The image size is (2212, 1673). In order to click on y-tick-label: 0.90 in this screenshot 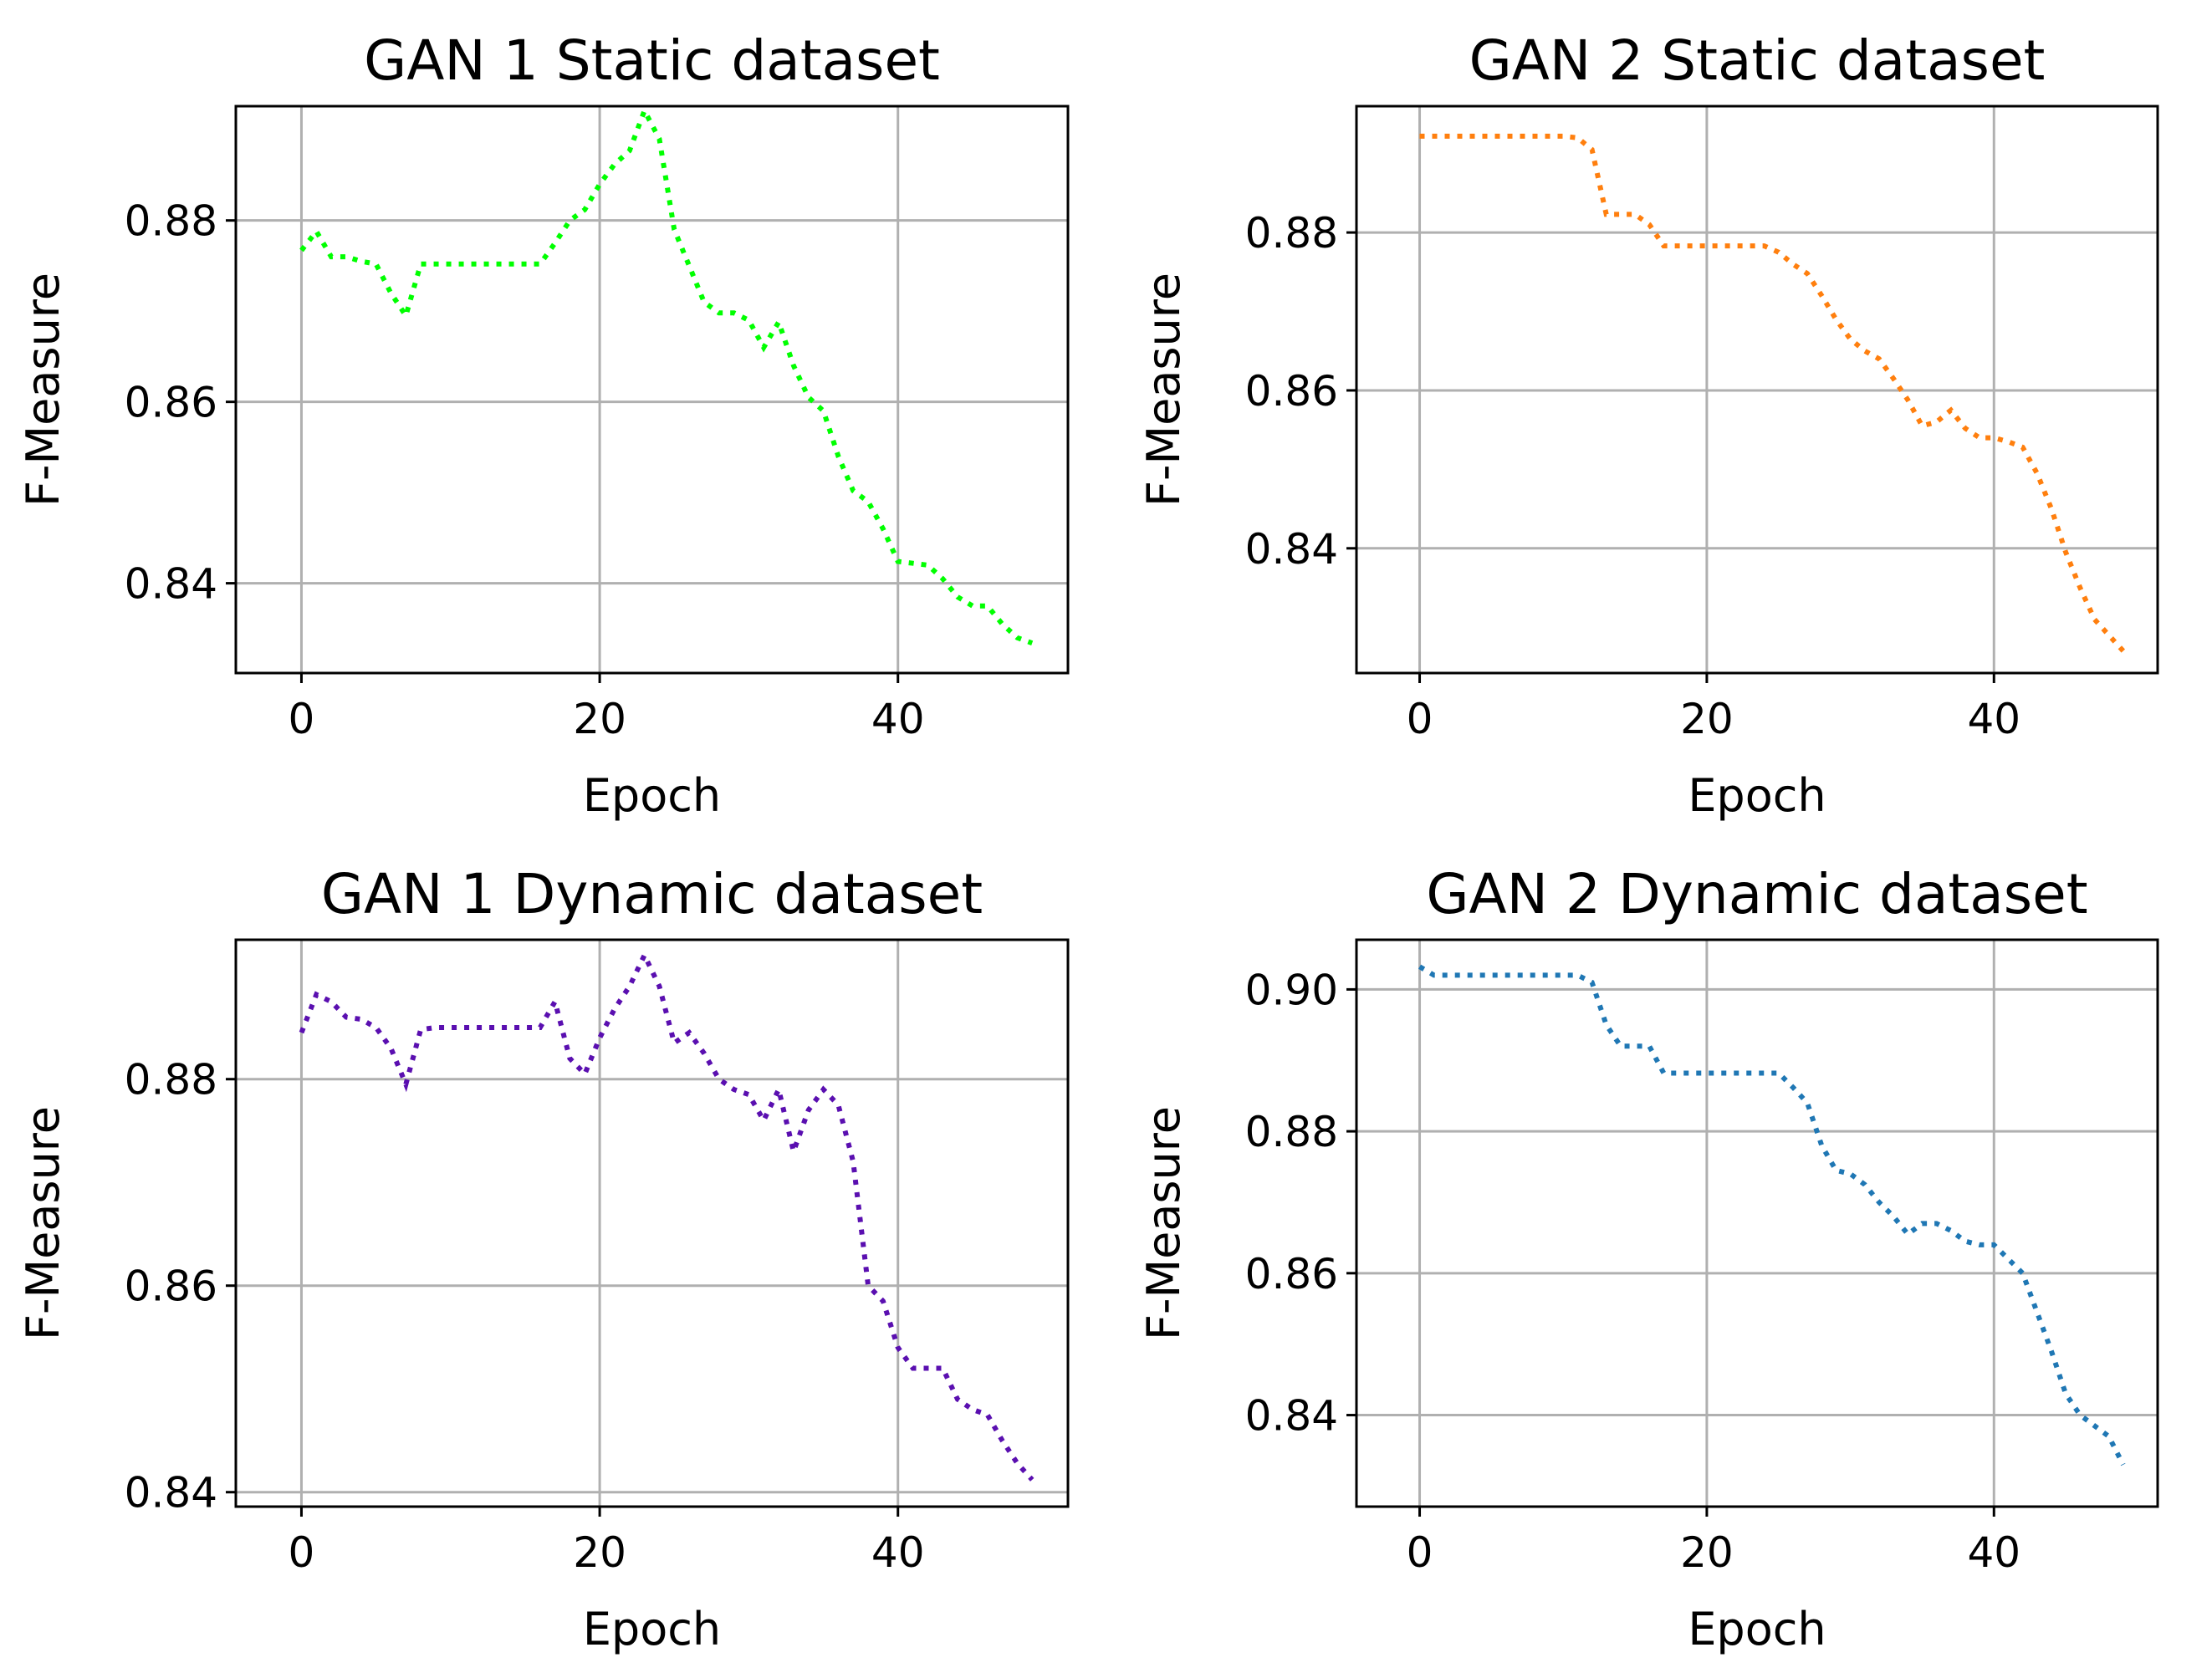, I will do `click(1292, 990)`.